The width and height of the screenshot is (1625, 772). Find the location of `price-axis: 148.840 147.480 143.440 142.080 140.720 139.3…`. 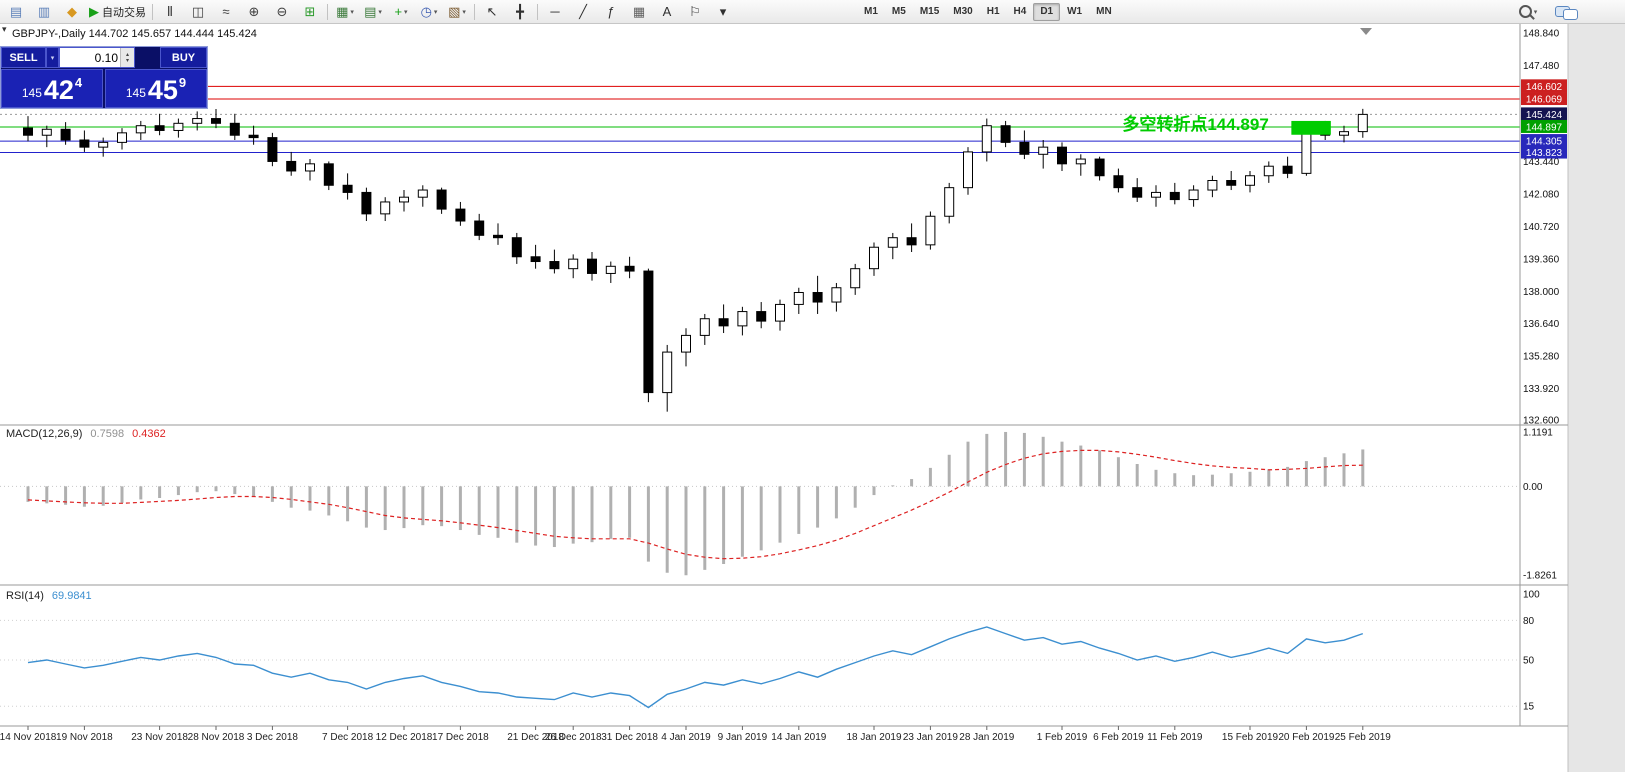

price-axis: 148.840 147.480 143.440 142.080 140.720 139.3… is located at coordinates (1543, 375).